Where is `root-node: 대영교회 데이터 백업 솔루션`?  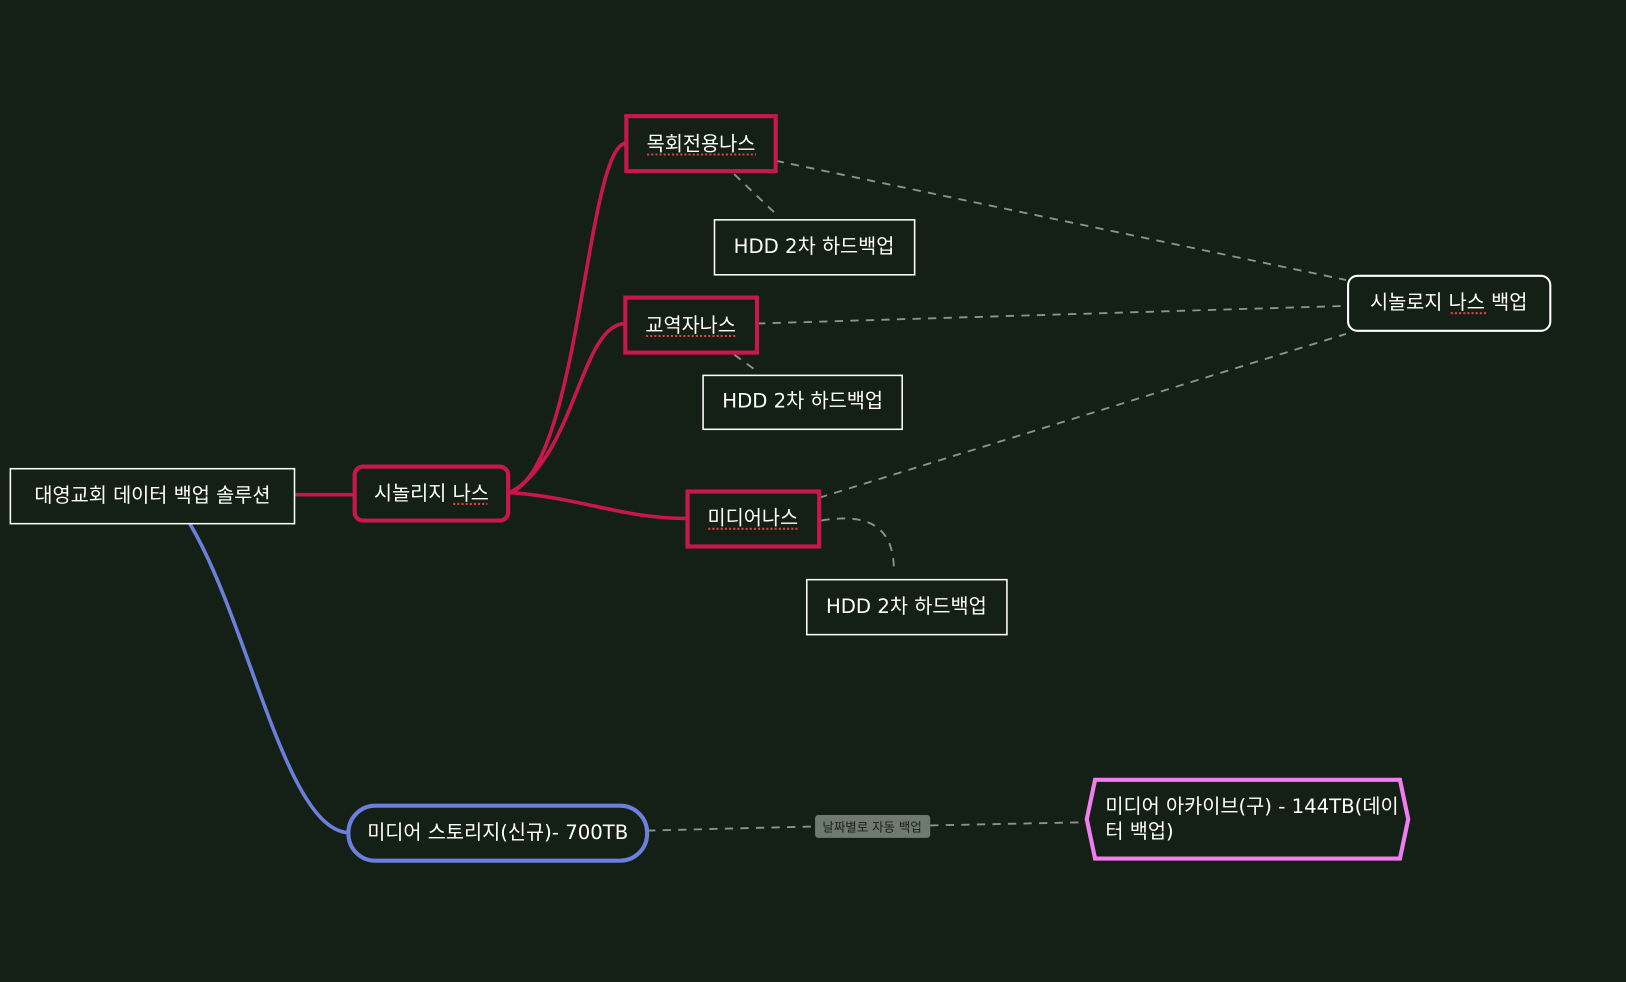
root-node: 대영교회 데이터 백업 솔루션 is located at coordinates (152, 496).